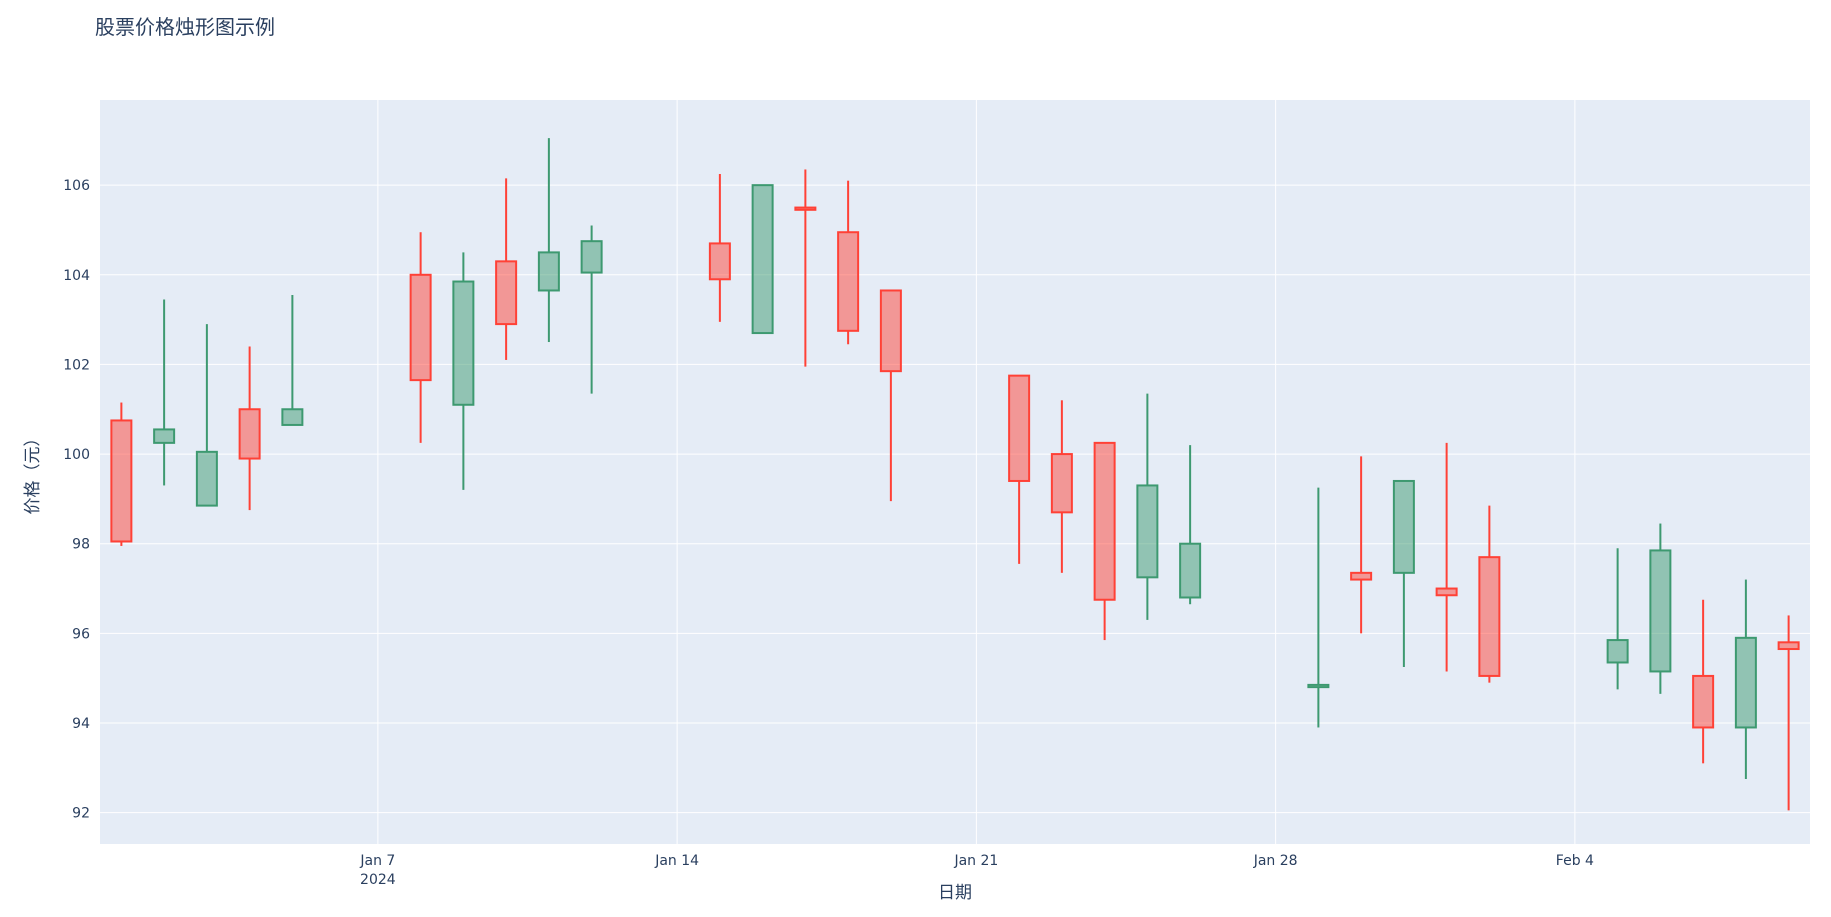 The height and width of the screenshot is (917, 1831). I want to click on x-tick-label: Jan 7, so click(377, 861).